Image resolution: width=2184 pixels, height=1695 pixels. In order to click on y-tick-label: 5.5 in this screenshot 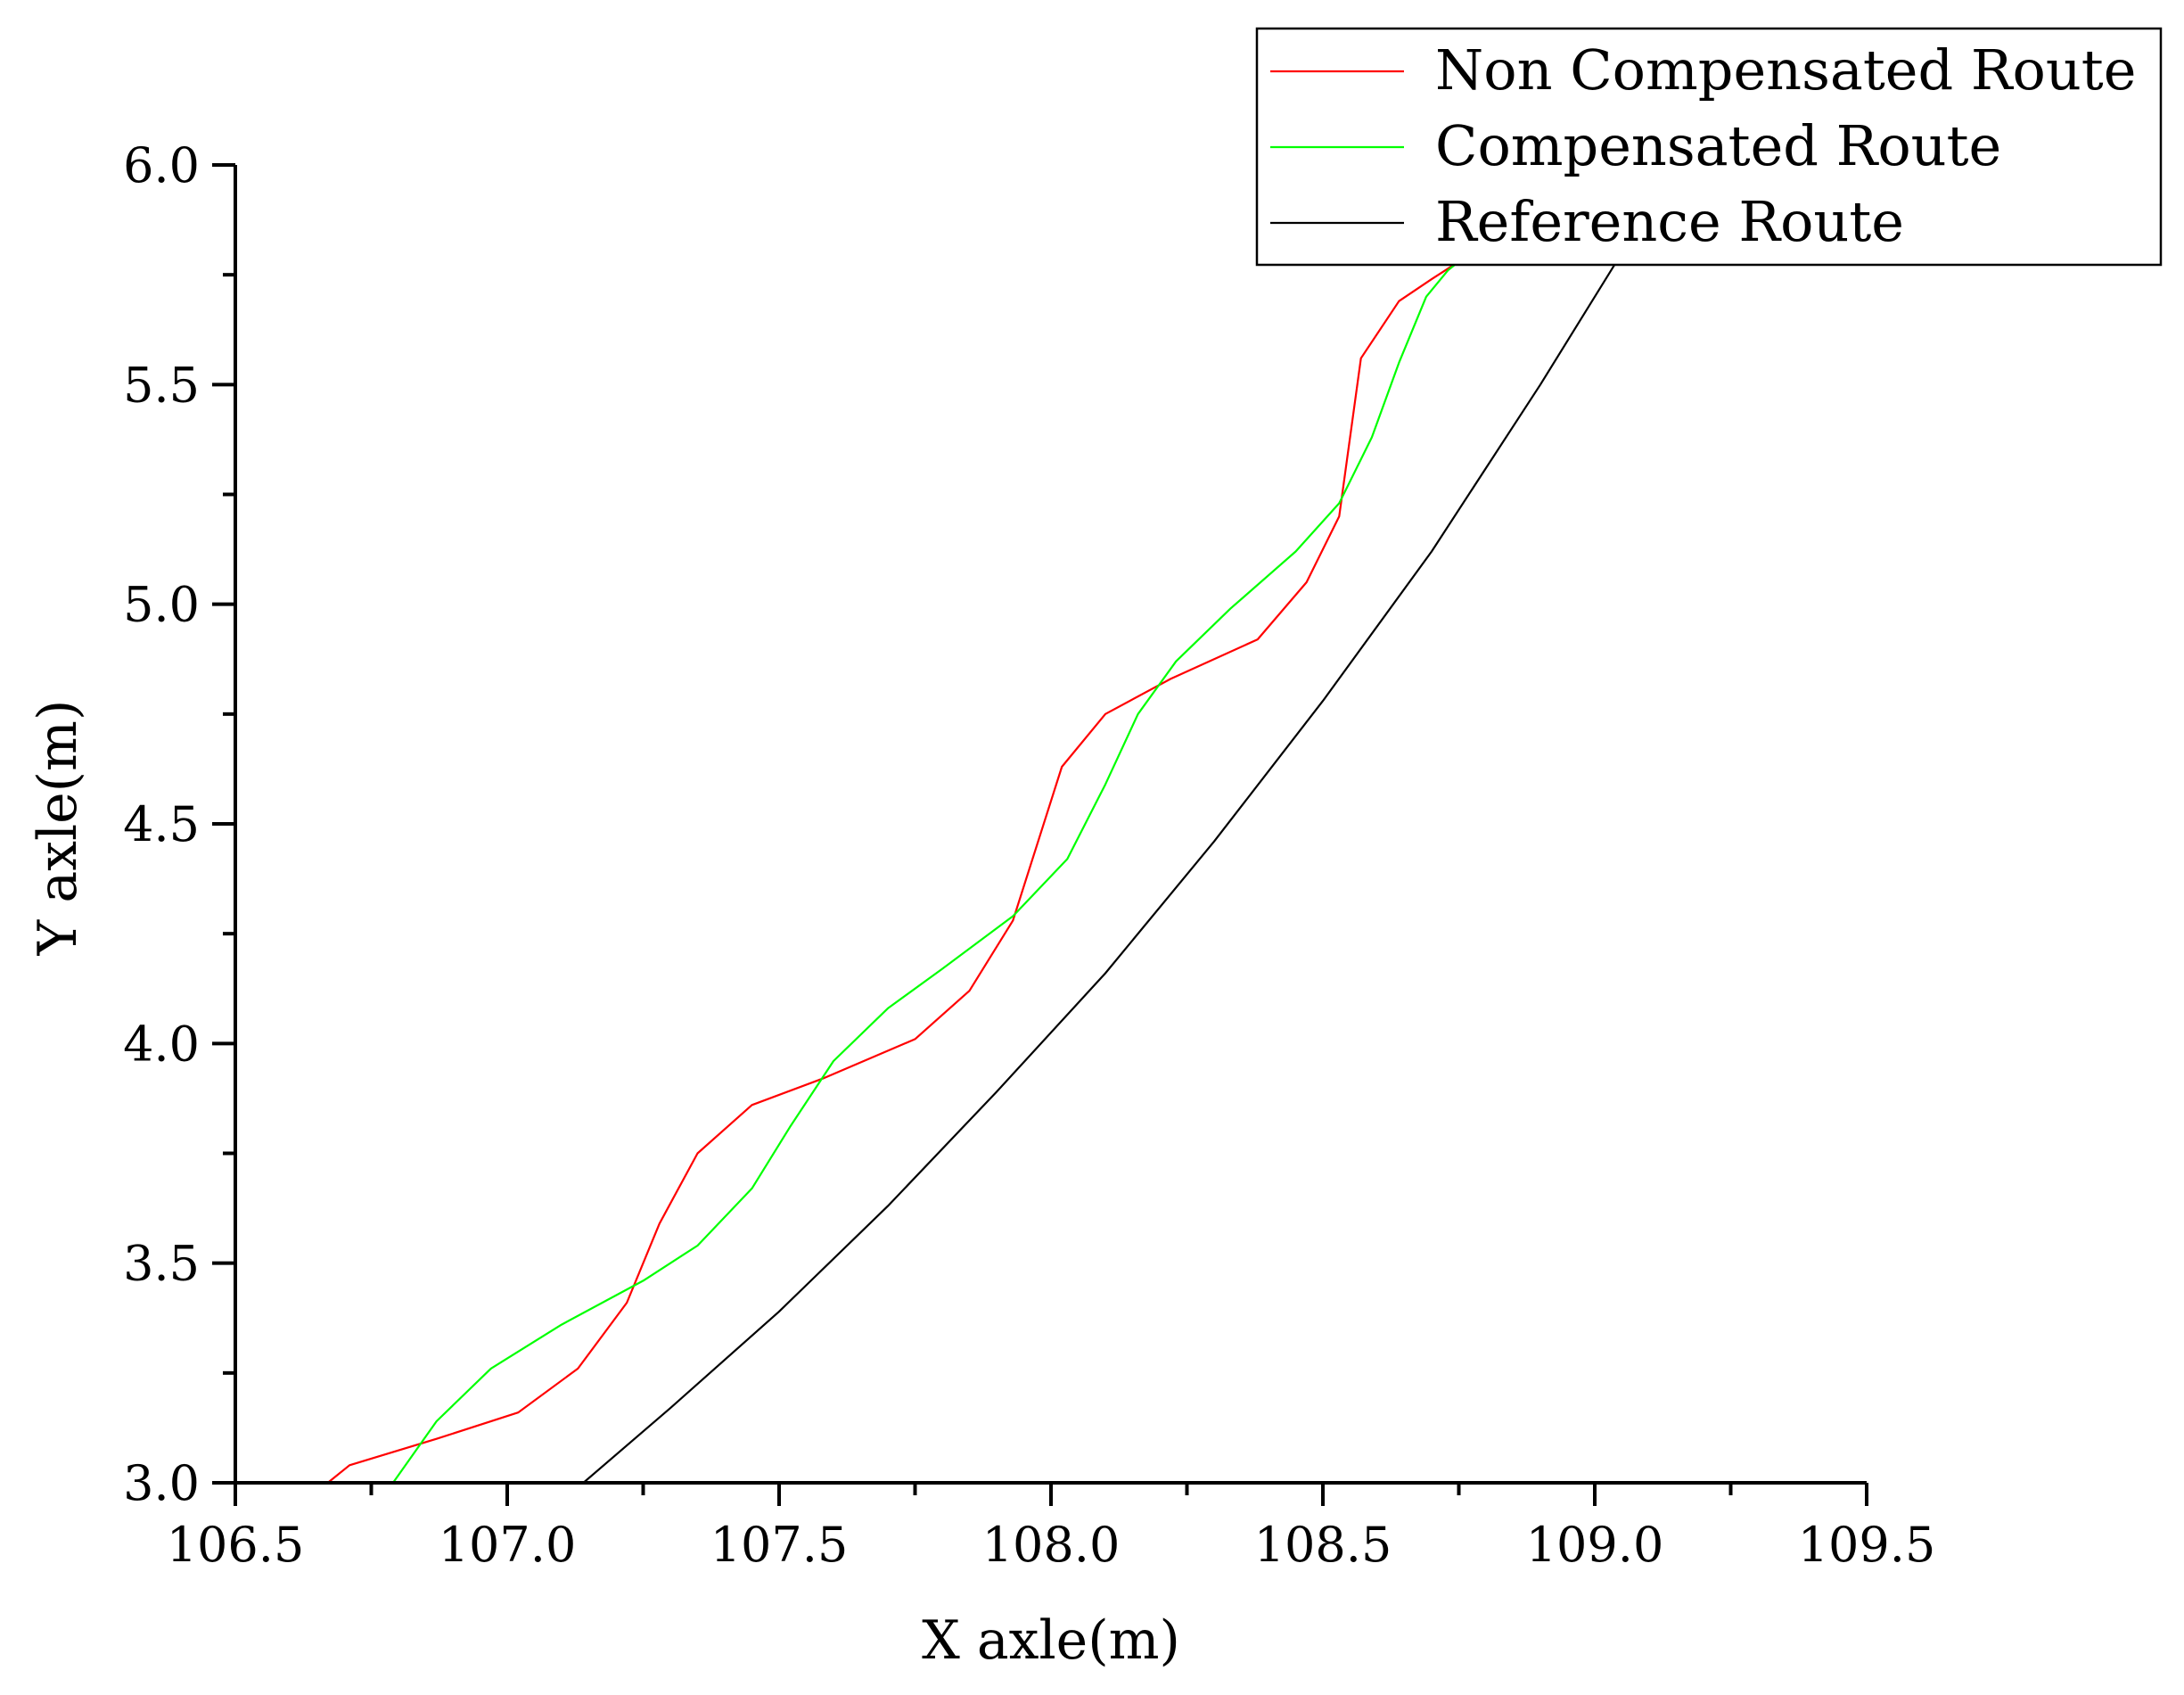, I will do `click(161, 385)`.